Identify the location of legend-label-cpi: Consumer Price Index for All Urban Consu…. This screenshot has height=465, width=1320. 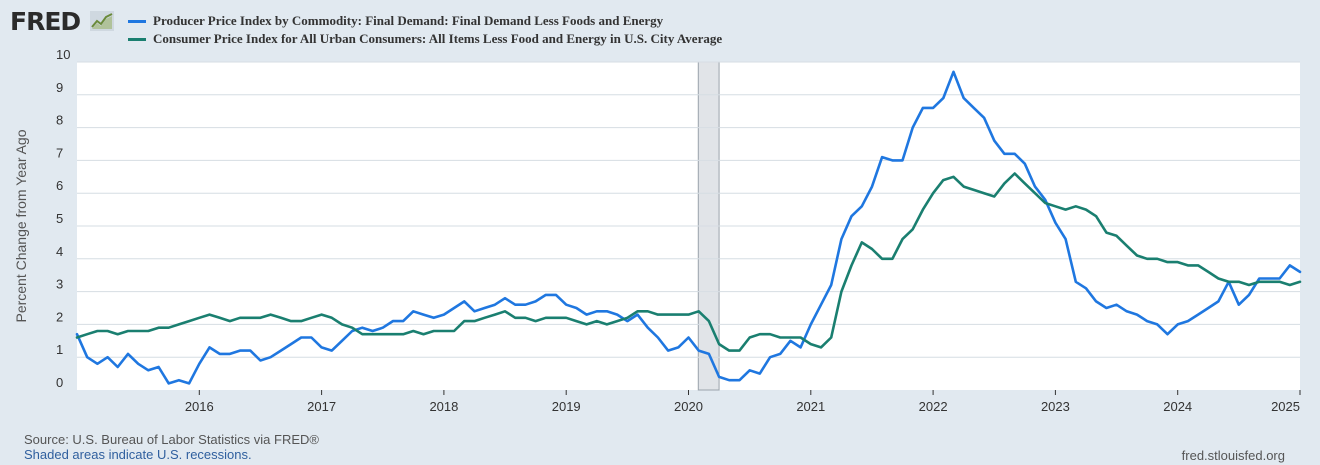
(438, 38).